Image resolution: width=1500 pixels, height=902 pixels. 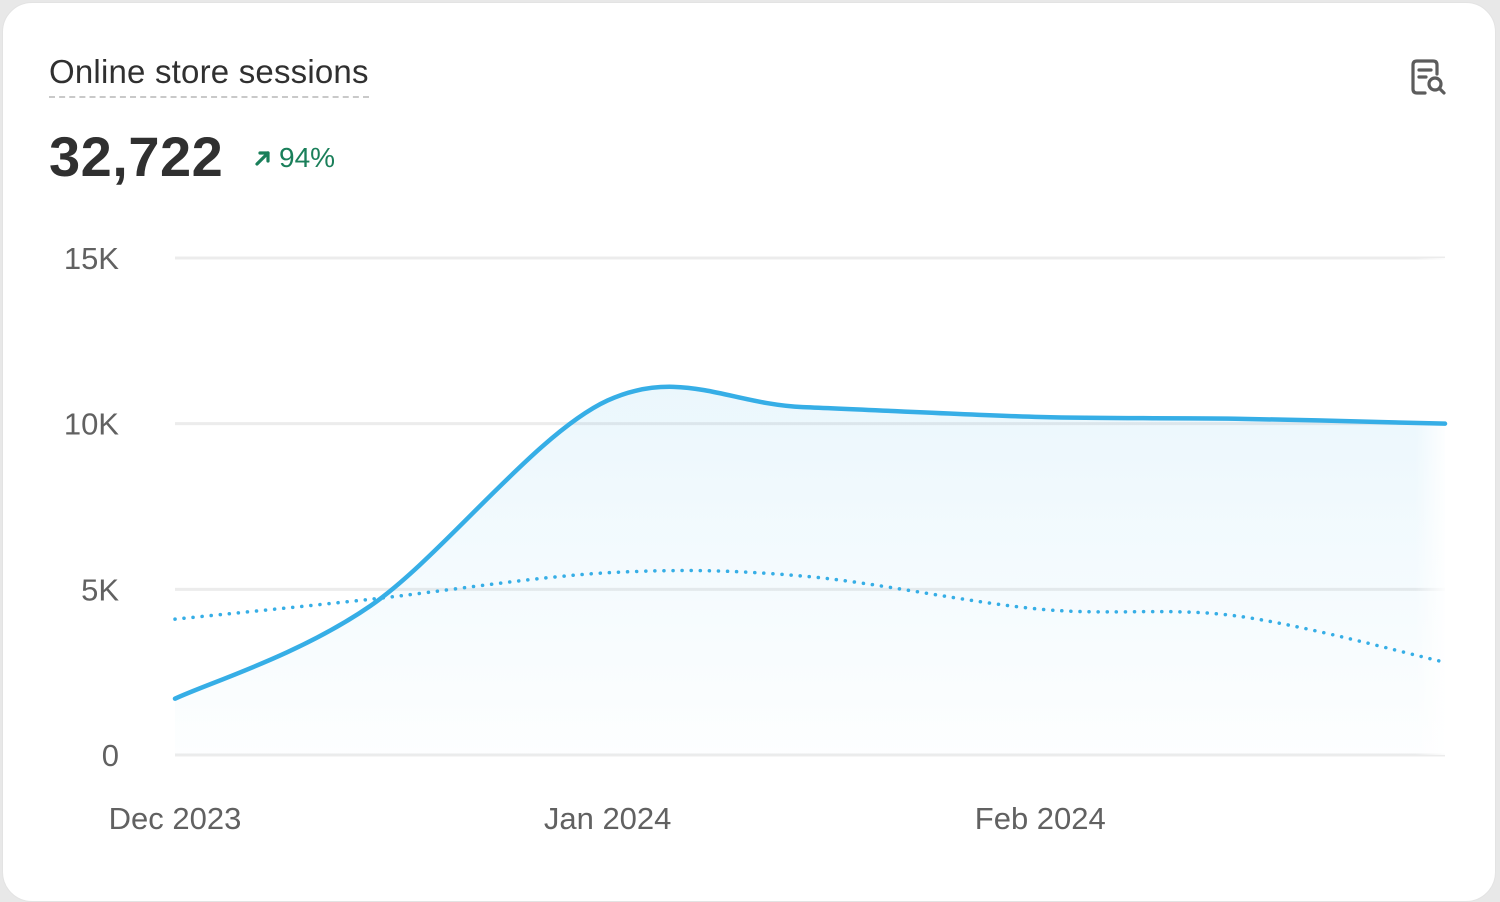 What do you see at coordinates (110, 755) in the screenshot?
I see `y-tick-label: 0` at bounding box center [110, 755].